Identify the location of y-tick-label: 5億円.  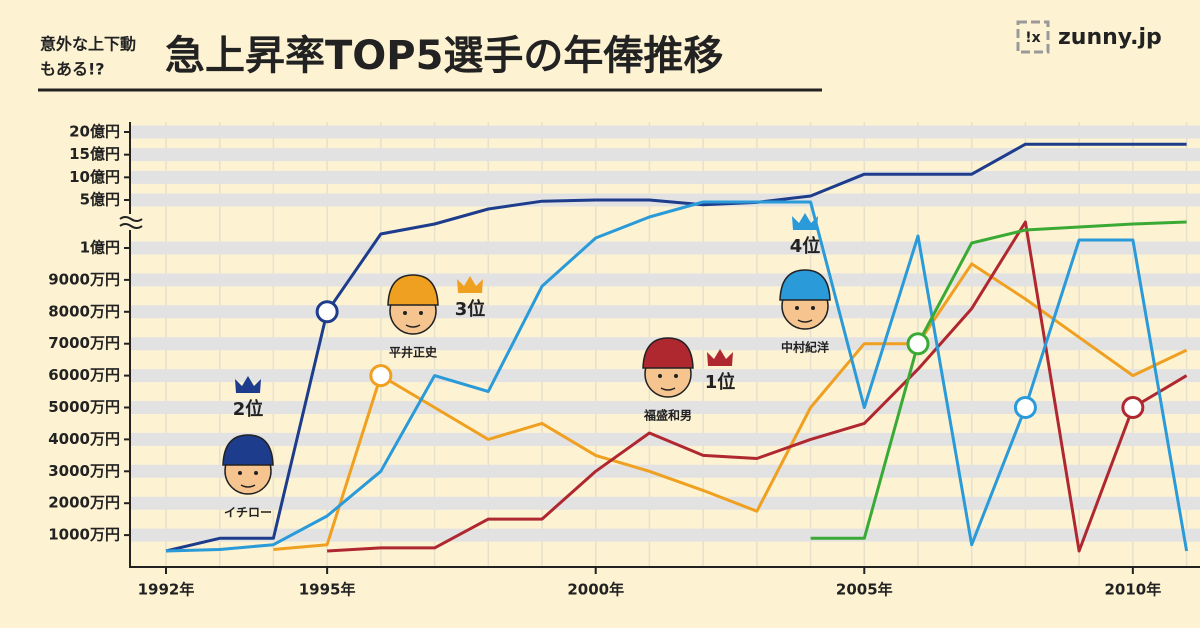
(100, 200).